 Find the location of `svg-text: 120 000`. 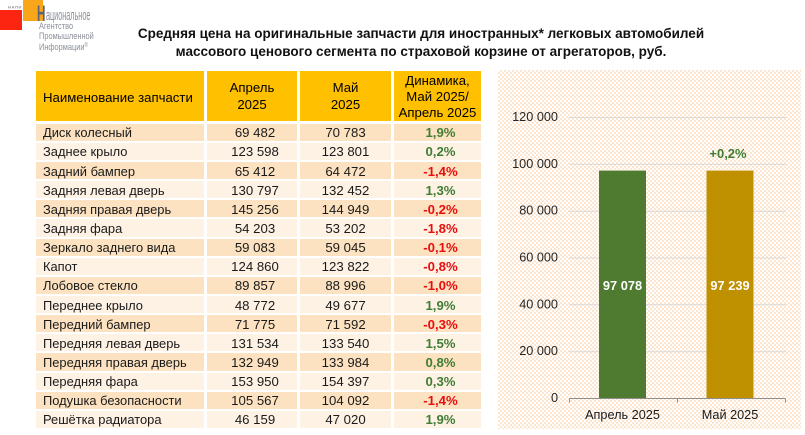

svg-text: 120 000 is located at coordinates (535, 117).